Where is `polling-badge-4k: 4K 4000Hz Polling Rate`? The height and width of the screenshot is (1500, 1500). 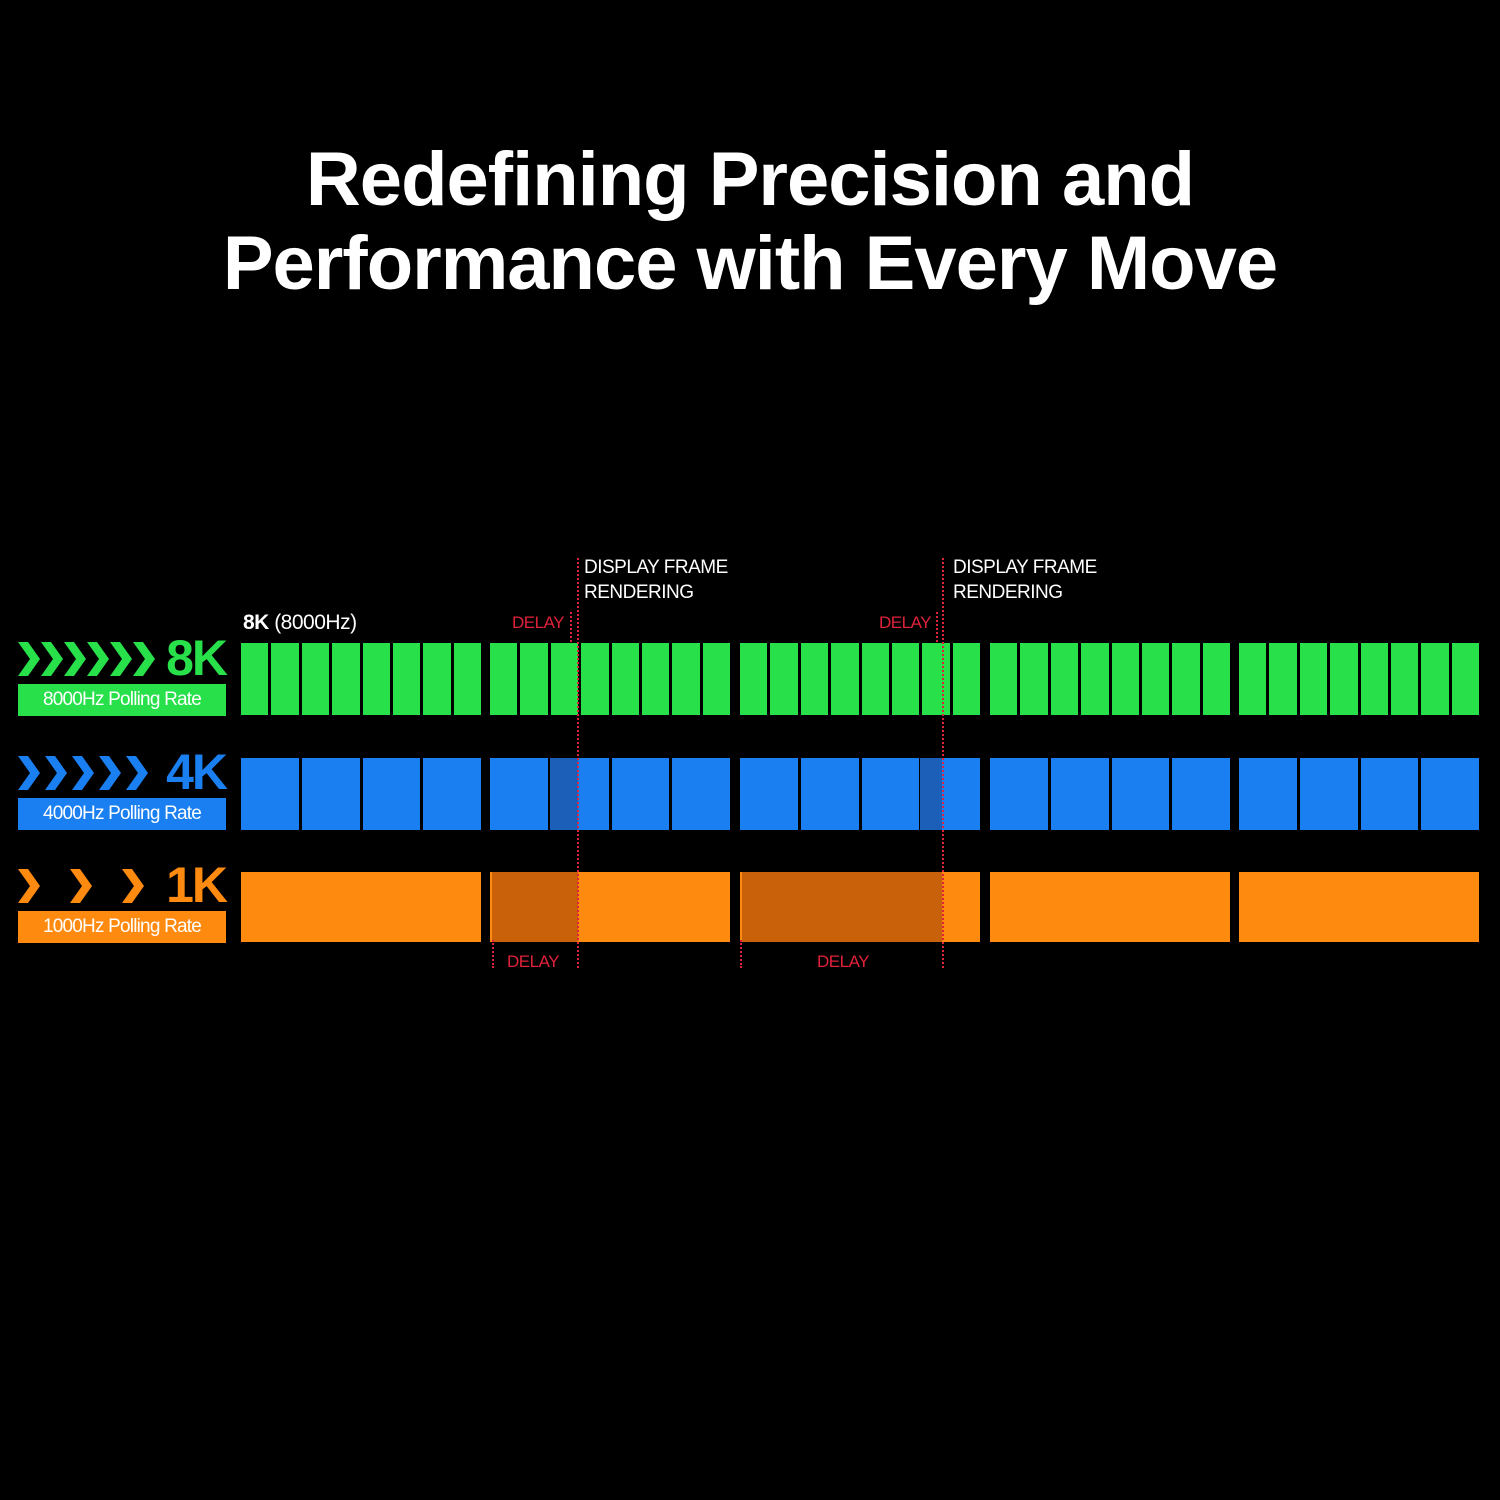 polling-badge-4k: 4K 4000Hz Polling Rate is located at coordinates (123, 787).